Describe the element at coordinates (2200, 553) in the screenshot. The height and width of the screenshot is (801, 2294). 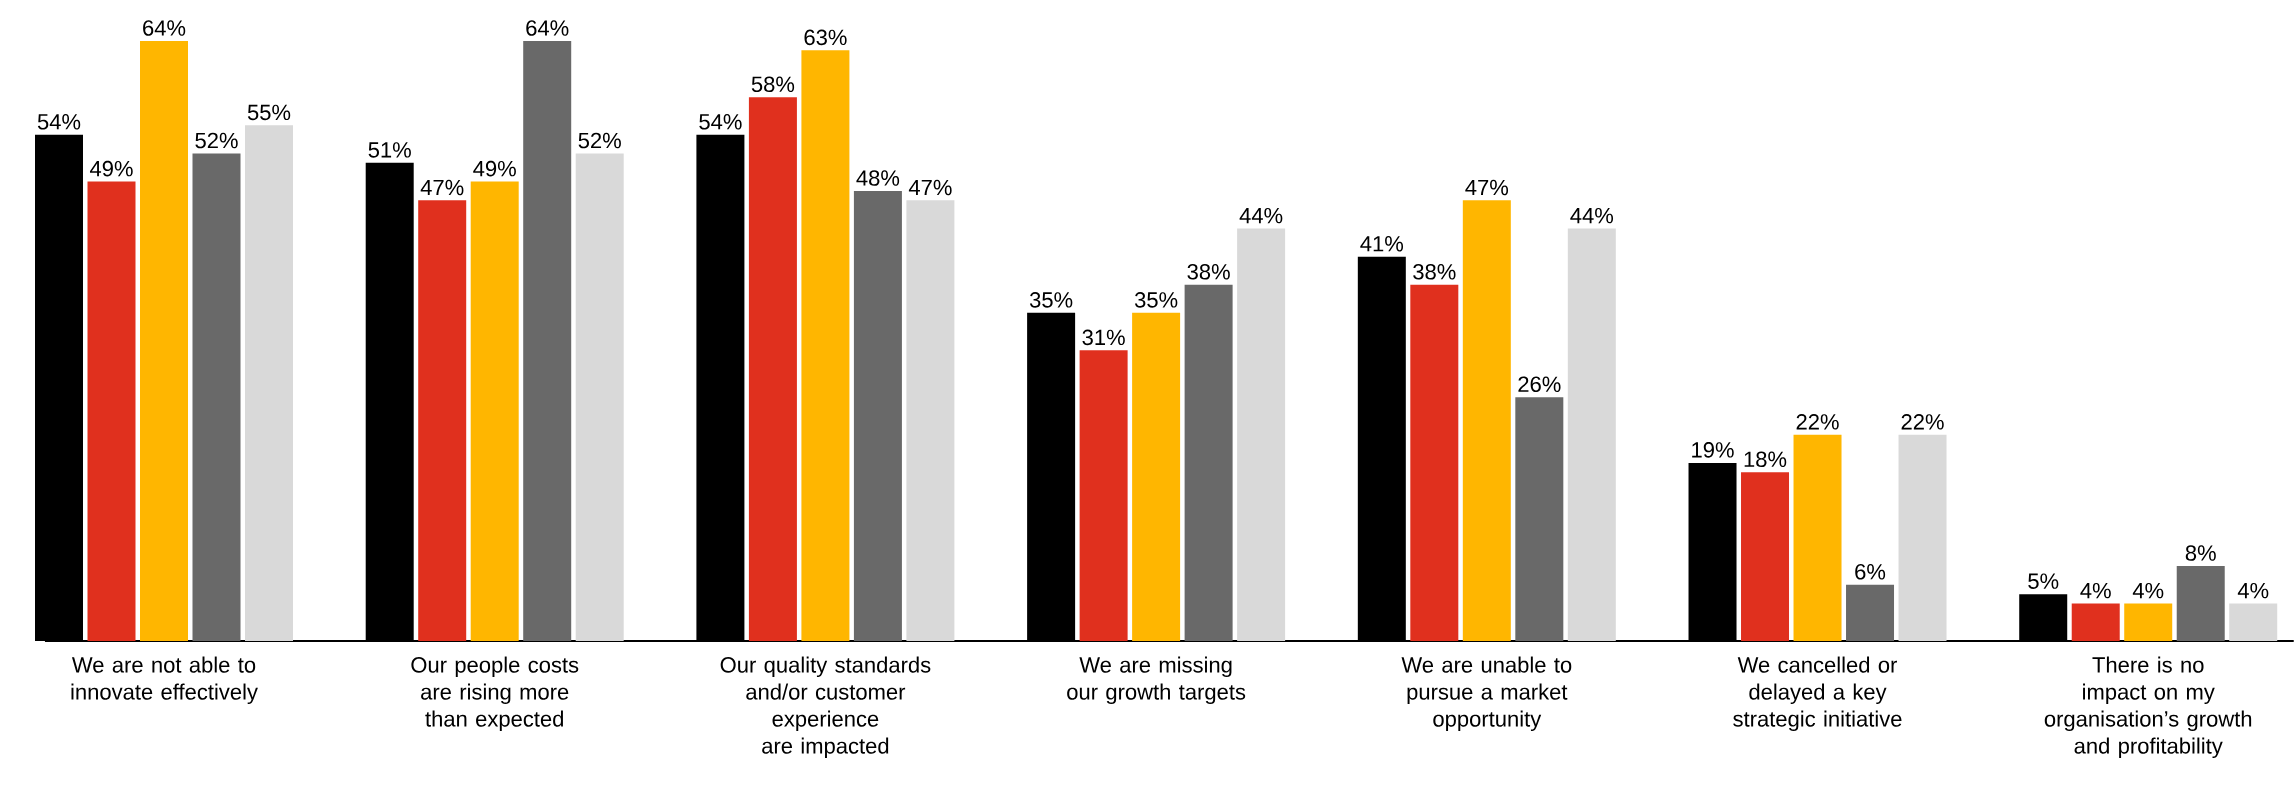
I see `data-label: 8%` at that location.